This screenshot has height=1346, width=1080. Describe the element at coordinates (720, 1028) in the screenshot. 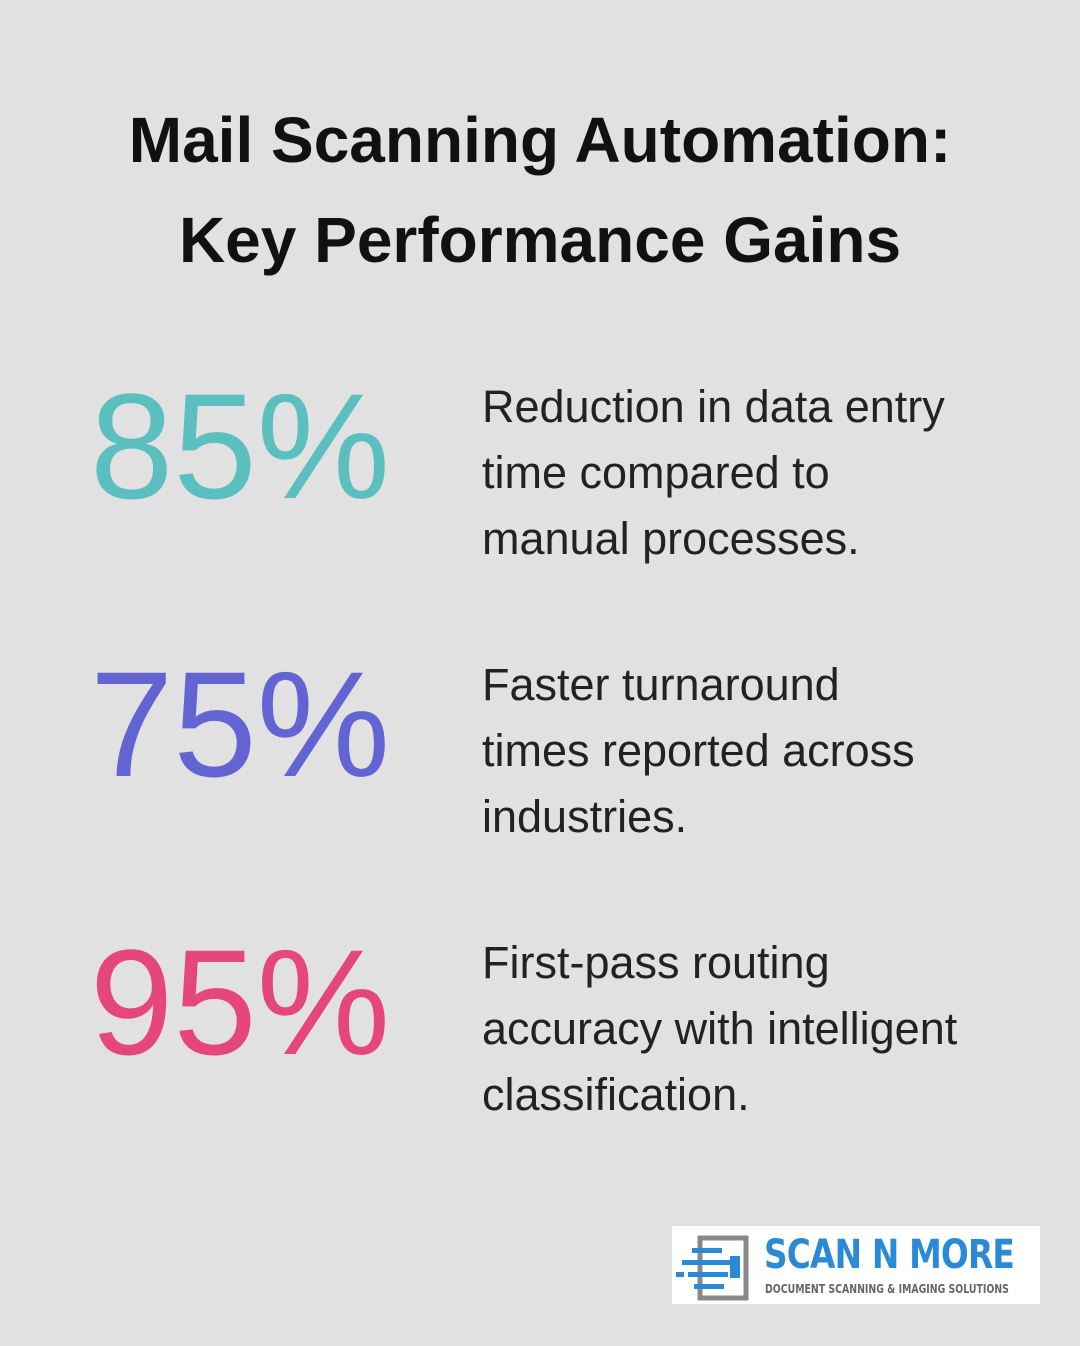

I see `description-line: accuracy with intelligent` at that location.